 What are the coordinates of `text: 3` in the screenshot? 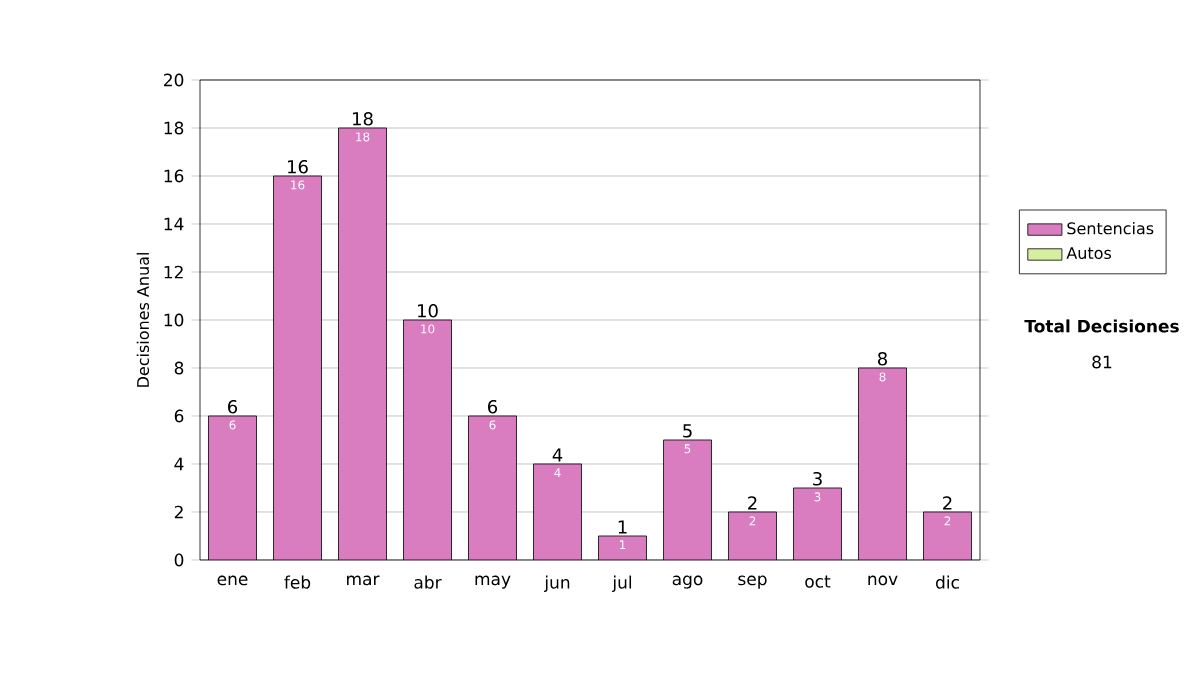 It's located at (817, 478).